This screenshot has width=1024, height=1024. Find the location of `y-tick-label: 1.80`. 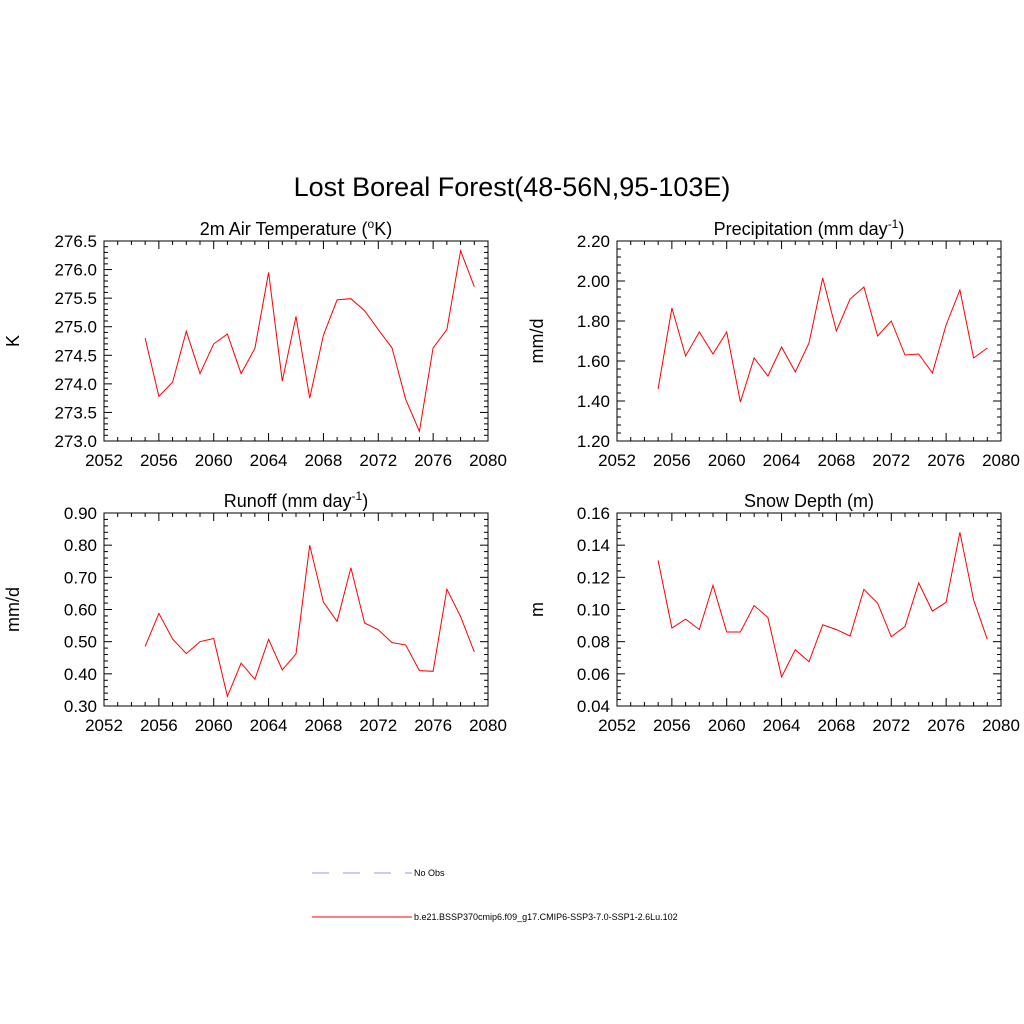

y-tick-label: 1.80 is located at coordinates (593, 321).